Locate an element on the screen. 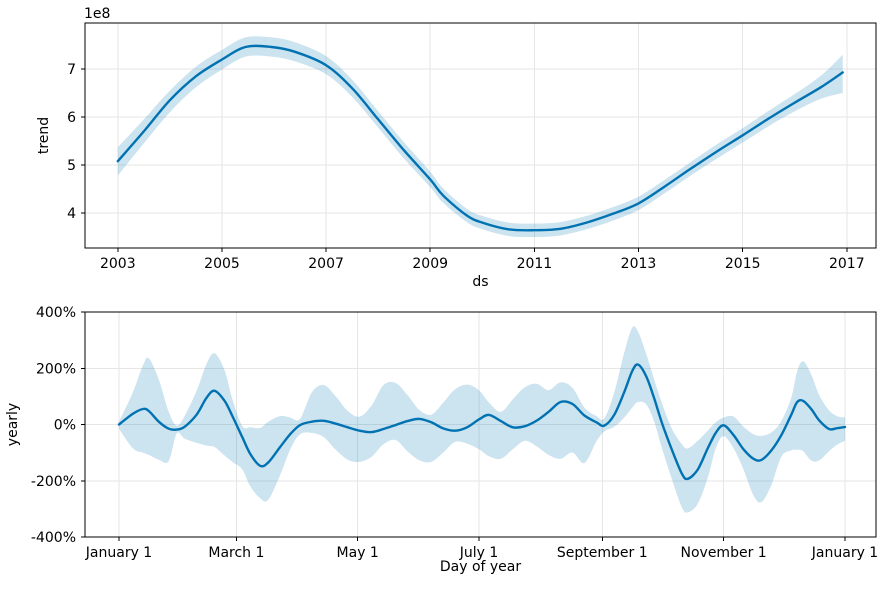 Image resolution: width=886 pixels, height=590 pixels. trend-xlabel: ds is located at coordinates (480, 282).